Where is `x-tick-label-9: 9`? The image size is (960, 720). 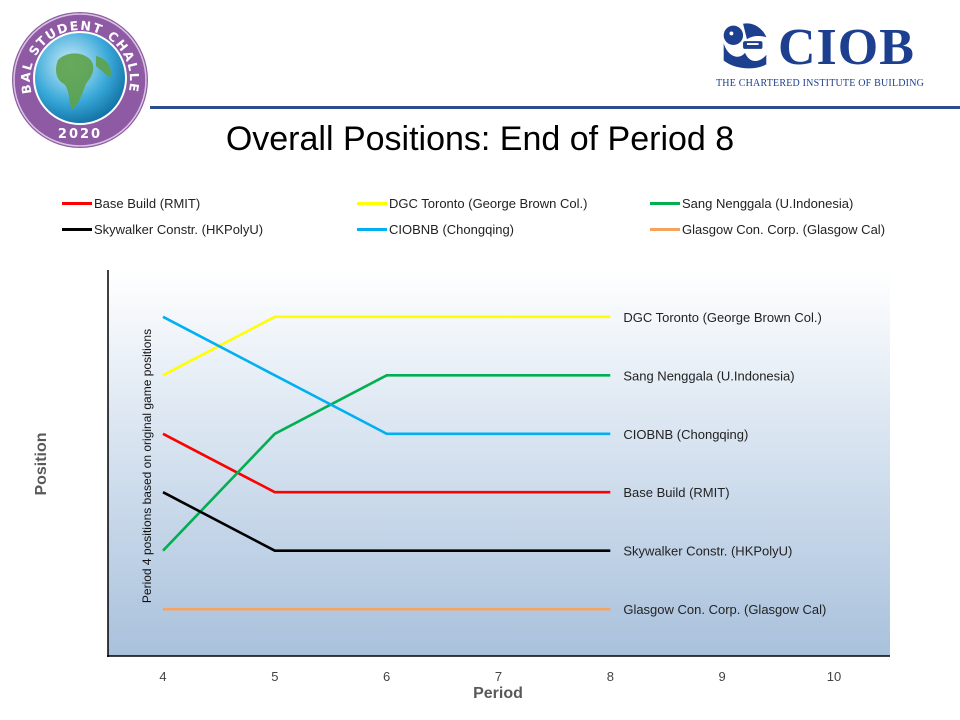
x-tick-label-9: 9 is located at coordinates (722, 676).